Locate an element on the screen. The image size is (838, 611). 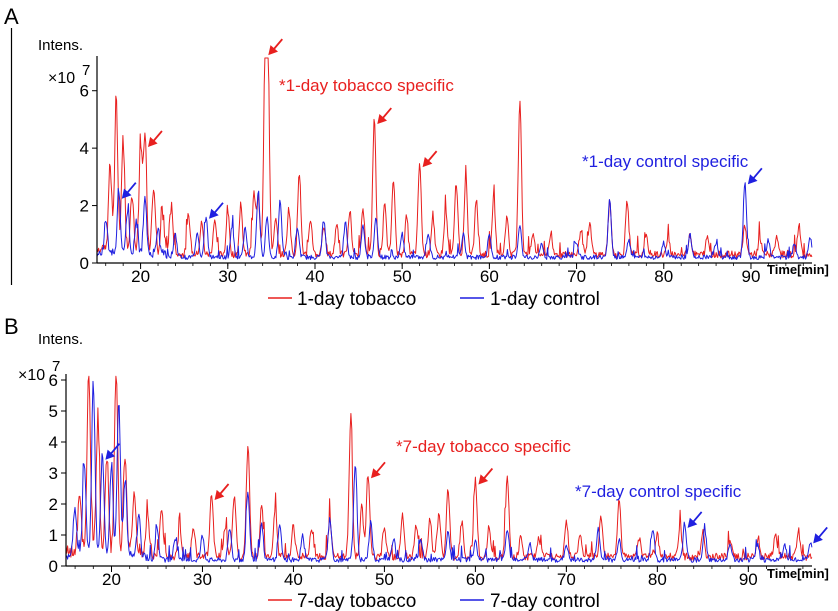
y-tick-label: 3 is located at coordinates (53, 473).